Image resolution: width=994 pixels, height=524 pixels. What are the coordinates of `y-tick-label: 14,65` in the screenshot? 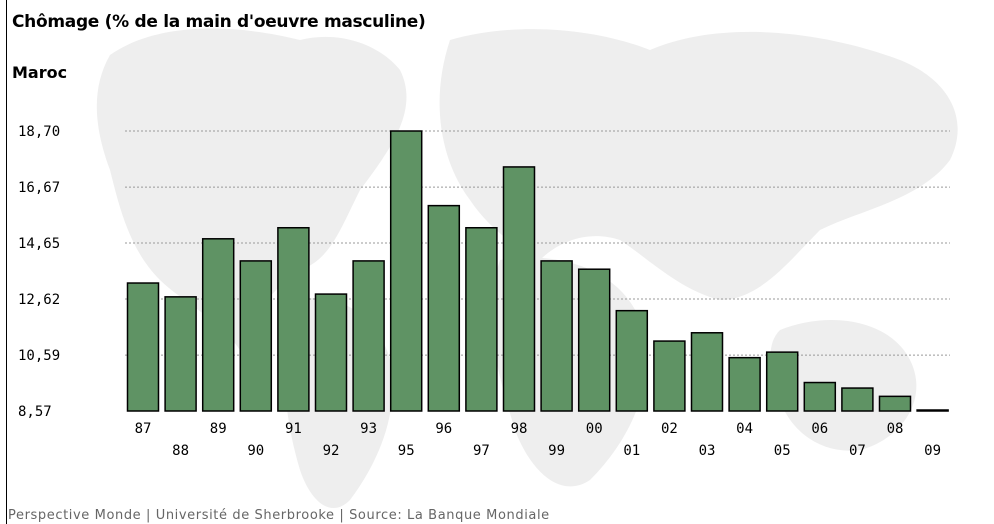 It's located at (39, 244).